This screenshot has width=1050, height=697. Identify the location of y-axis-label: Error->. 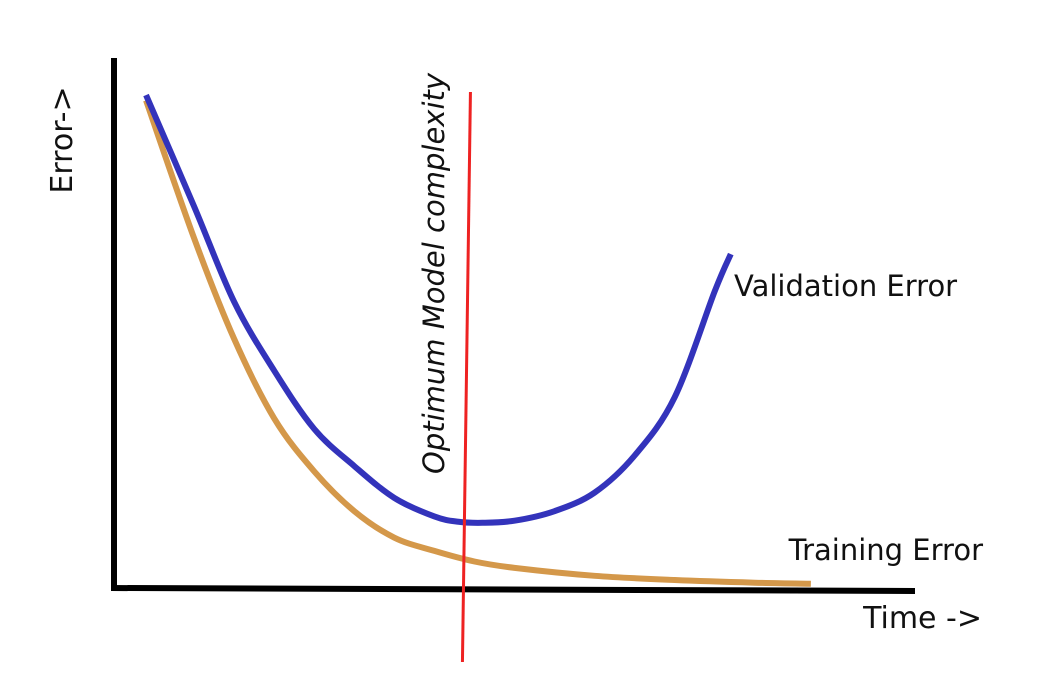
(62, 139).